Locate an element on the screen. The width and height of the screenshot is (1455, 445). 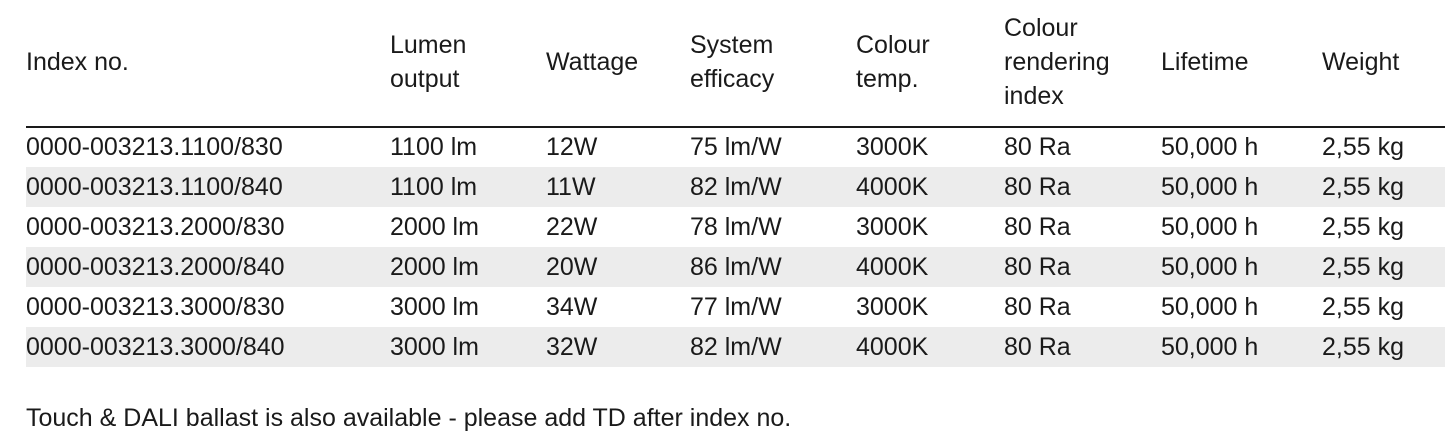
table-cell: 34W is located at coordinates (572, 307).